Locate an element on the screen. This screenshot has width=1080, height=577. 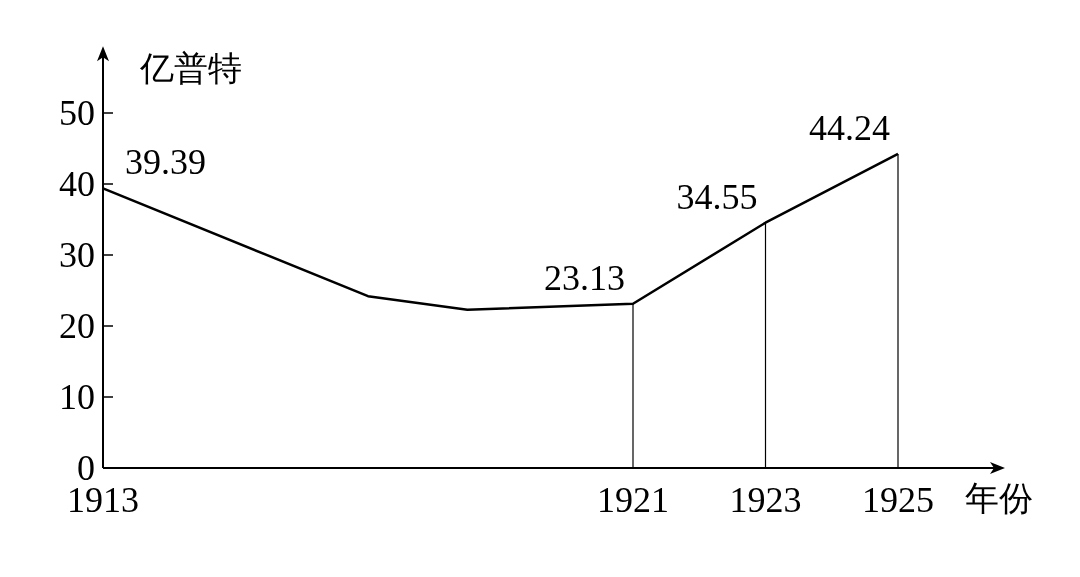
y-tick-label: 10 is located at coordinates (77, 397).